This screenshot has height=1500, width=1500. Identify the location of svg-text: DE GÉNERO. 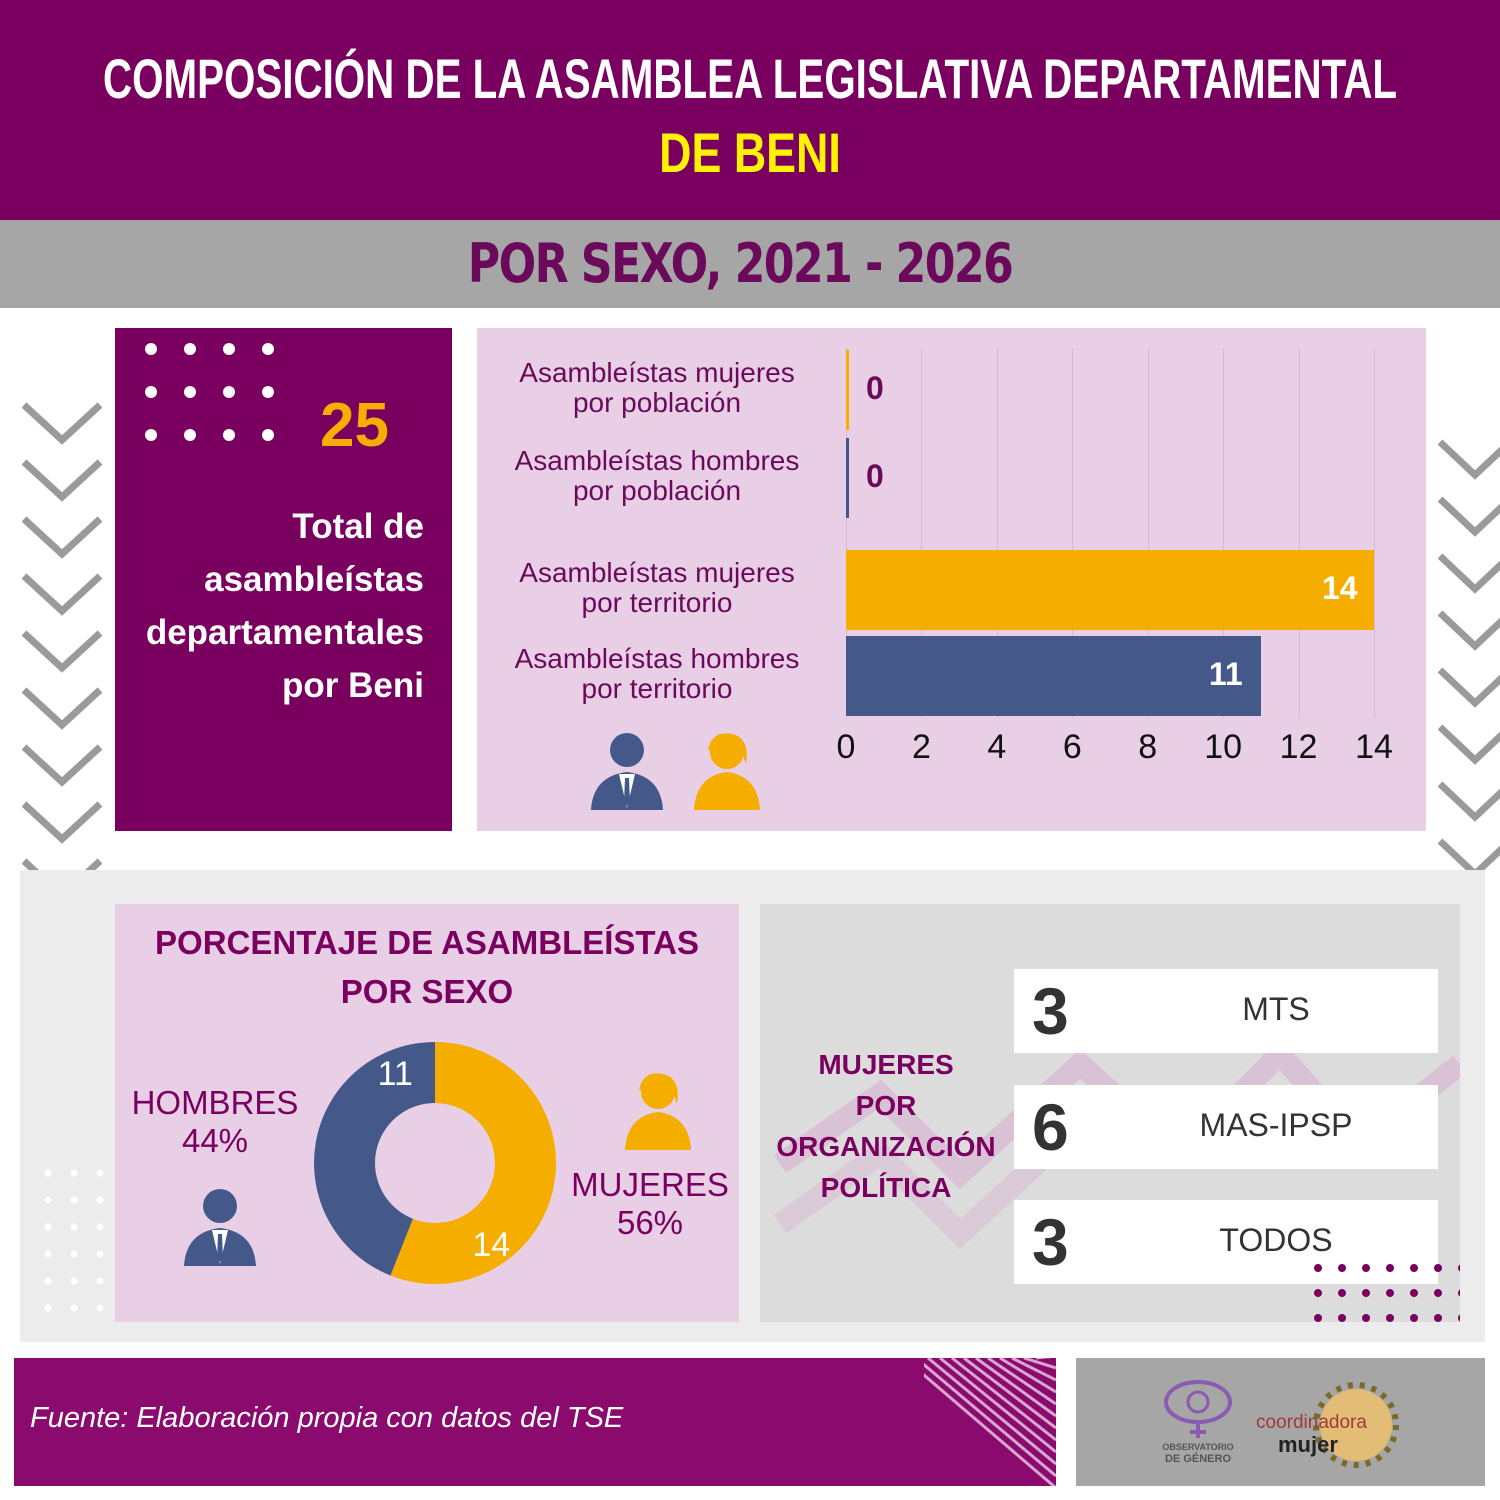
(1198, 1458).